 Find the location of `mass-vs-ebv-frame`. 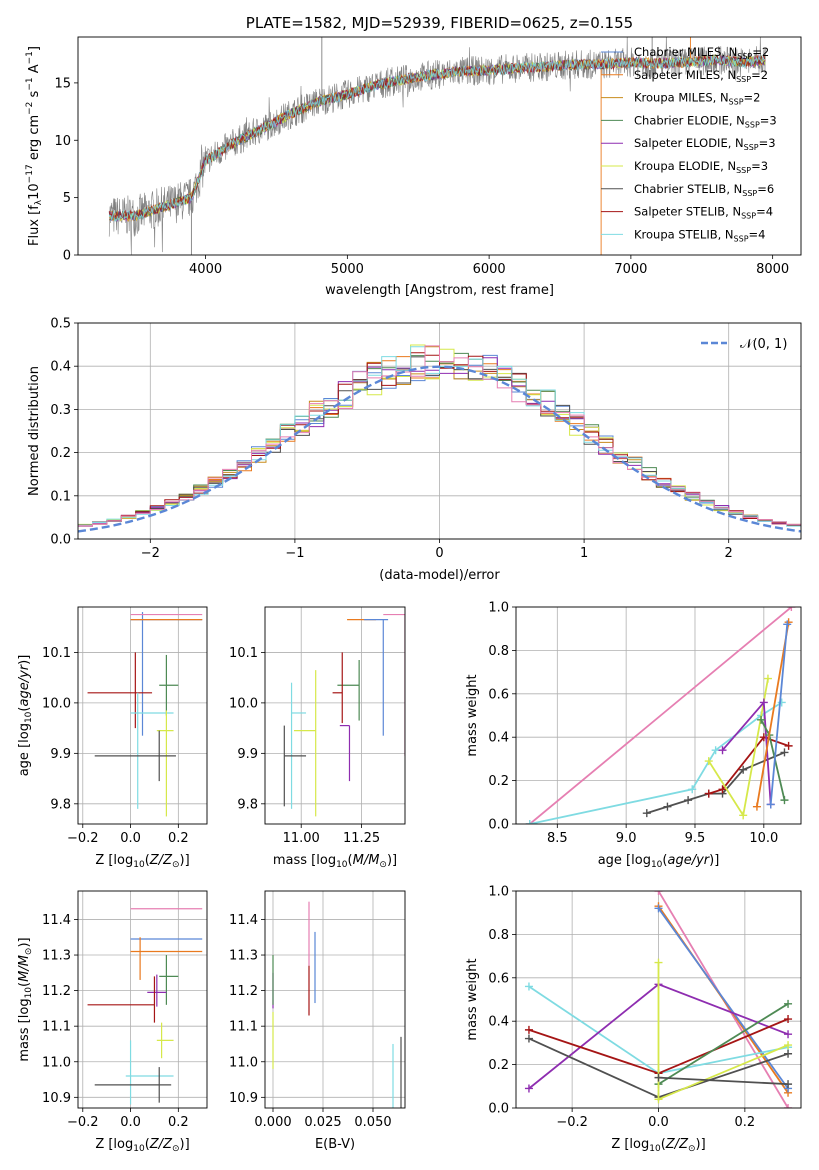

mass-vs-ebv-frame is located at coordinates (335, 999).